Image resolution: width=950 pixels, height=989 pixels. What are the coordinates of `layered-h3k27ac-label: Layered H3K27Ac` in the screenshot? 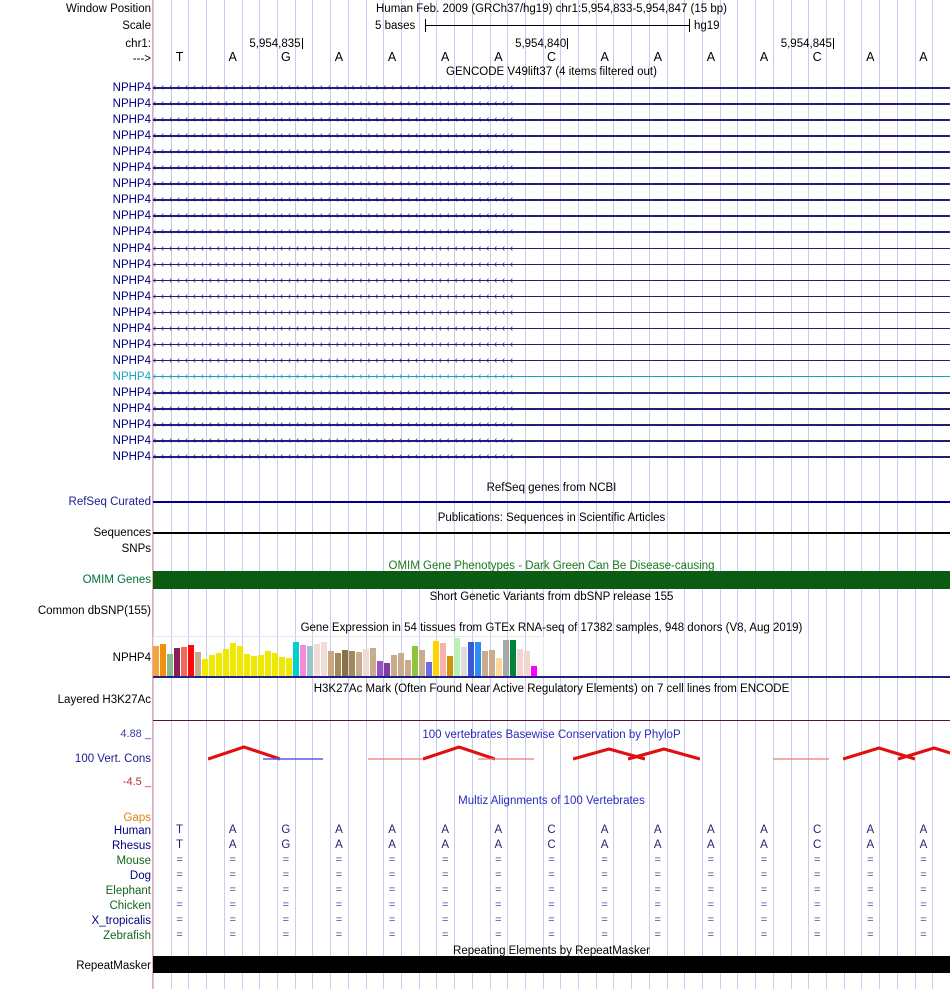 It's located at (104, 700).